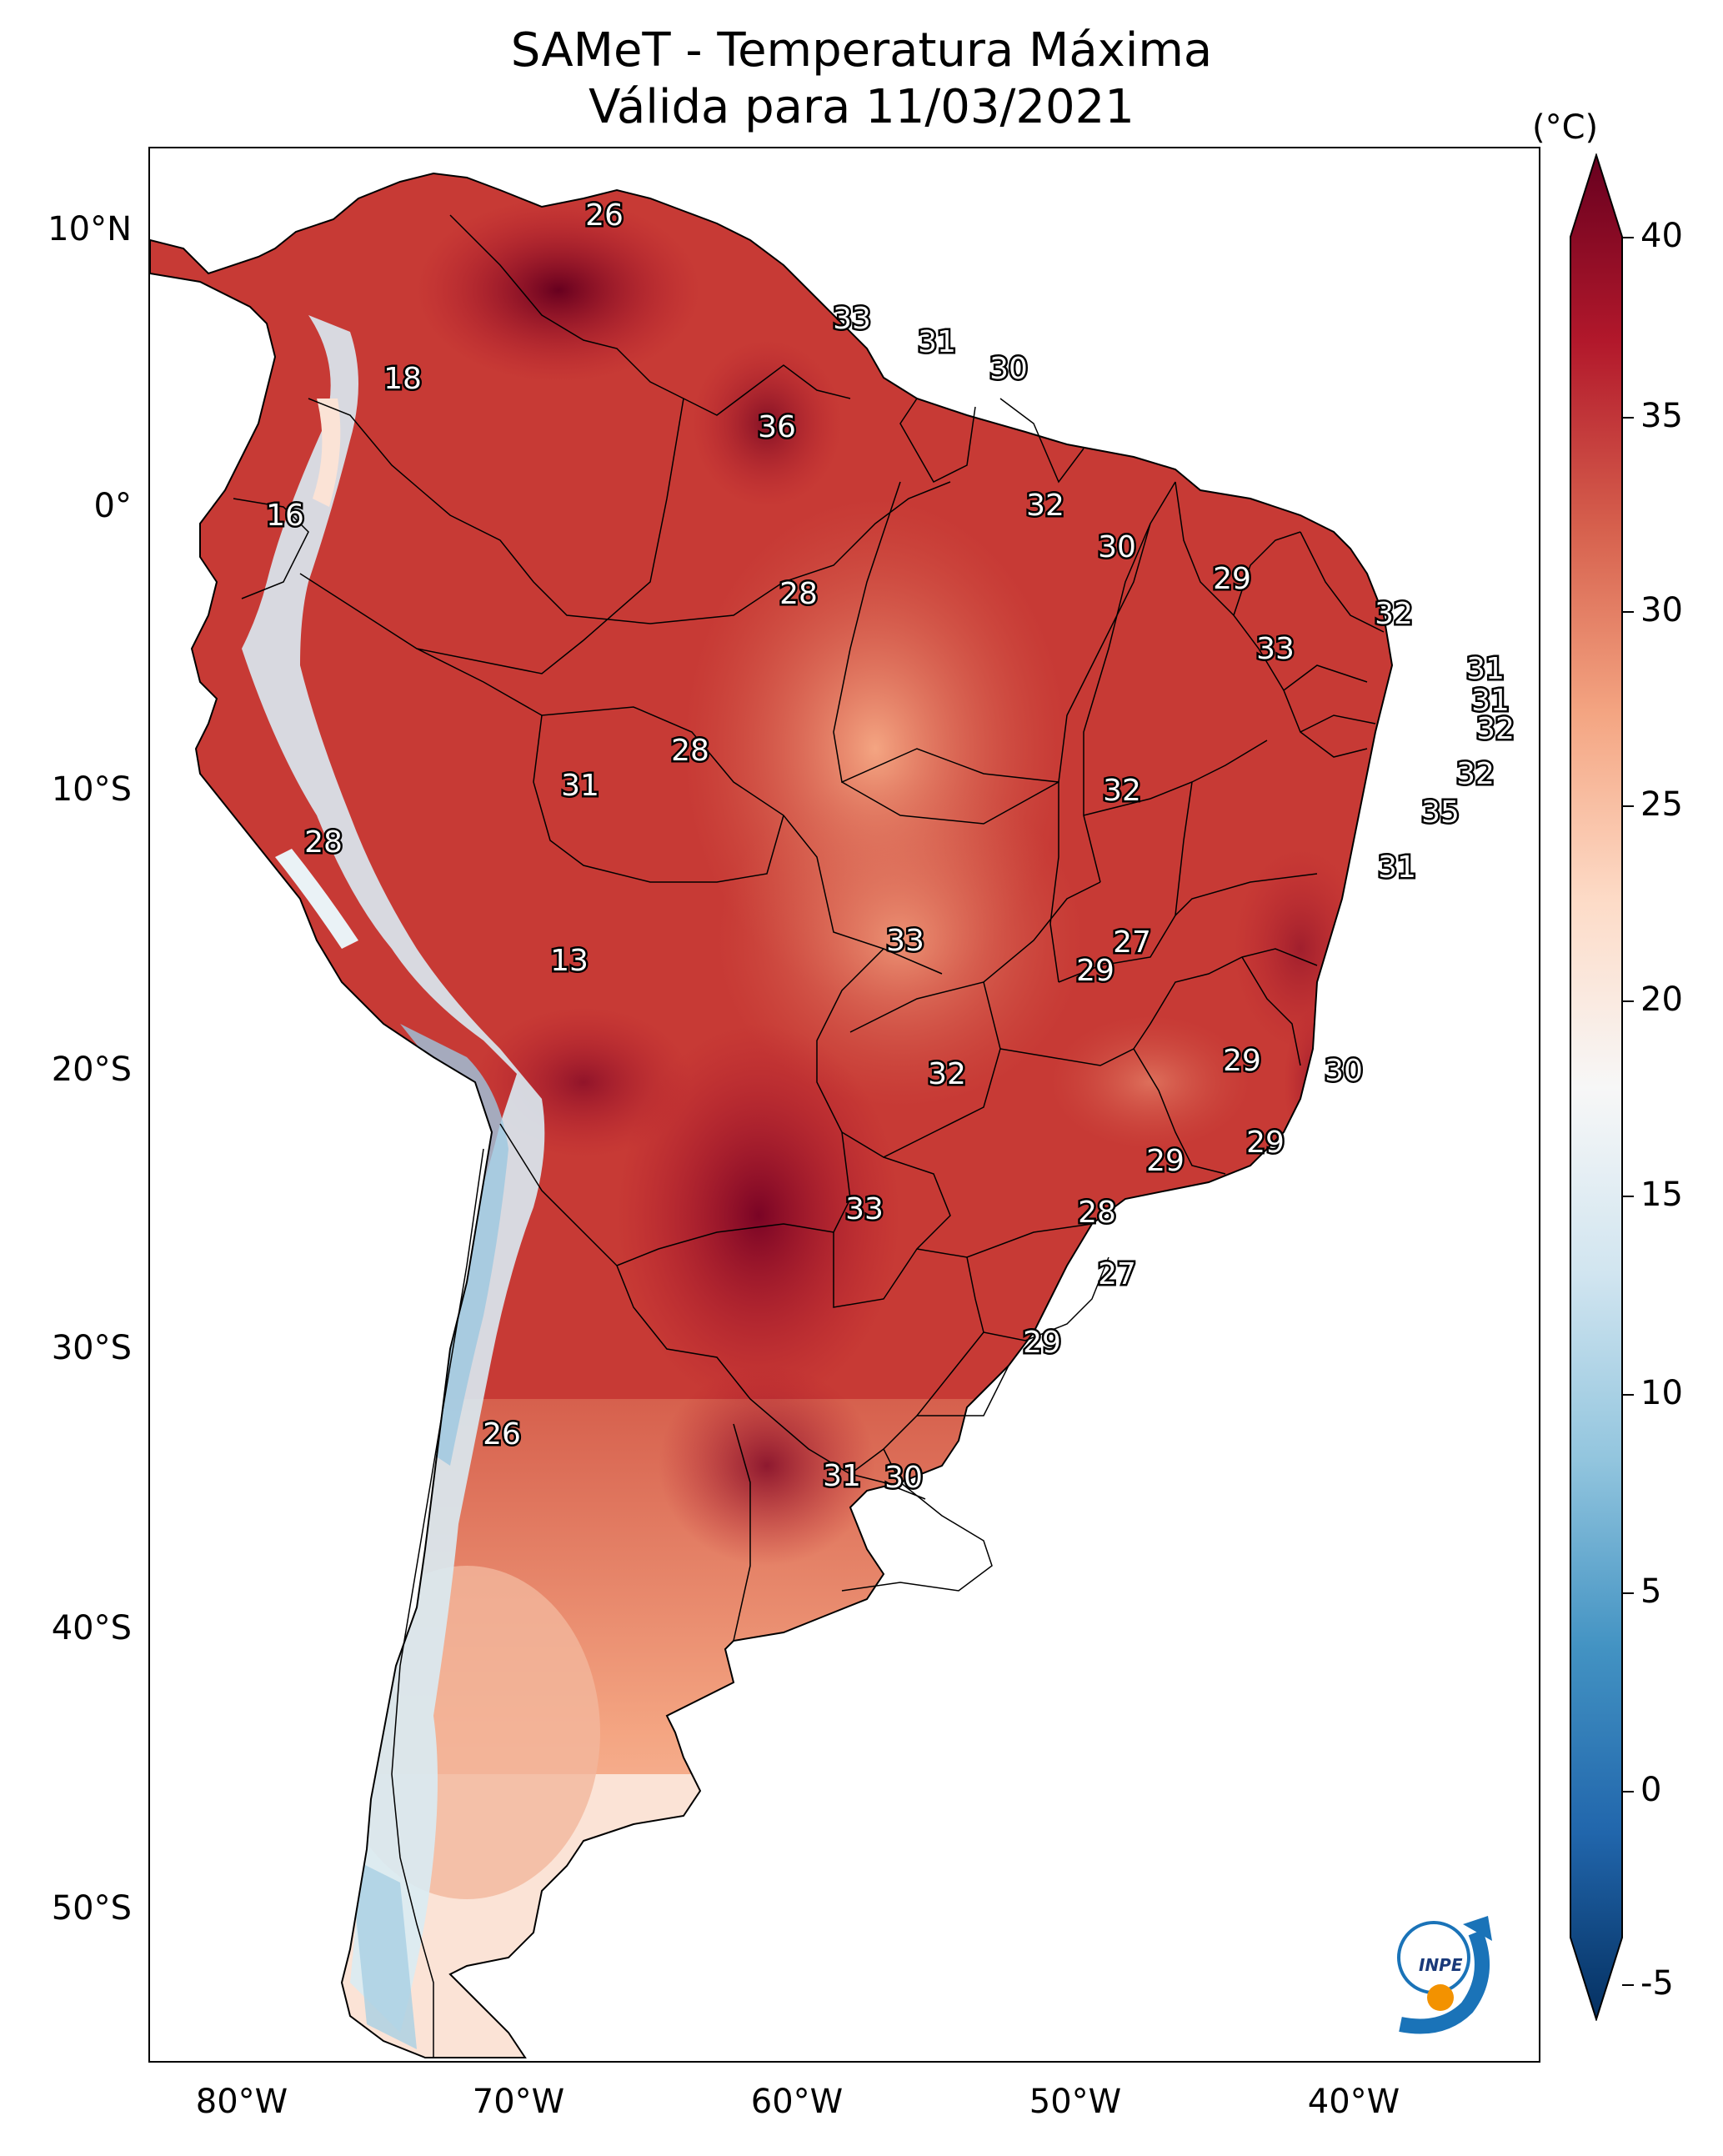 Image resolution: width=1723 pixels, height=2156 pixels. Describe the element at coordinates (852, 319) in the screenshot. I see `label-33-guyana: 33` at that location.